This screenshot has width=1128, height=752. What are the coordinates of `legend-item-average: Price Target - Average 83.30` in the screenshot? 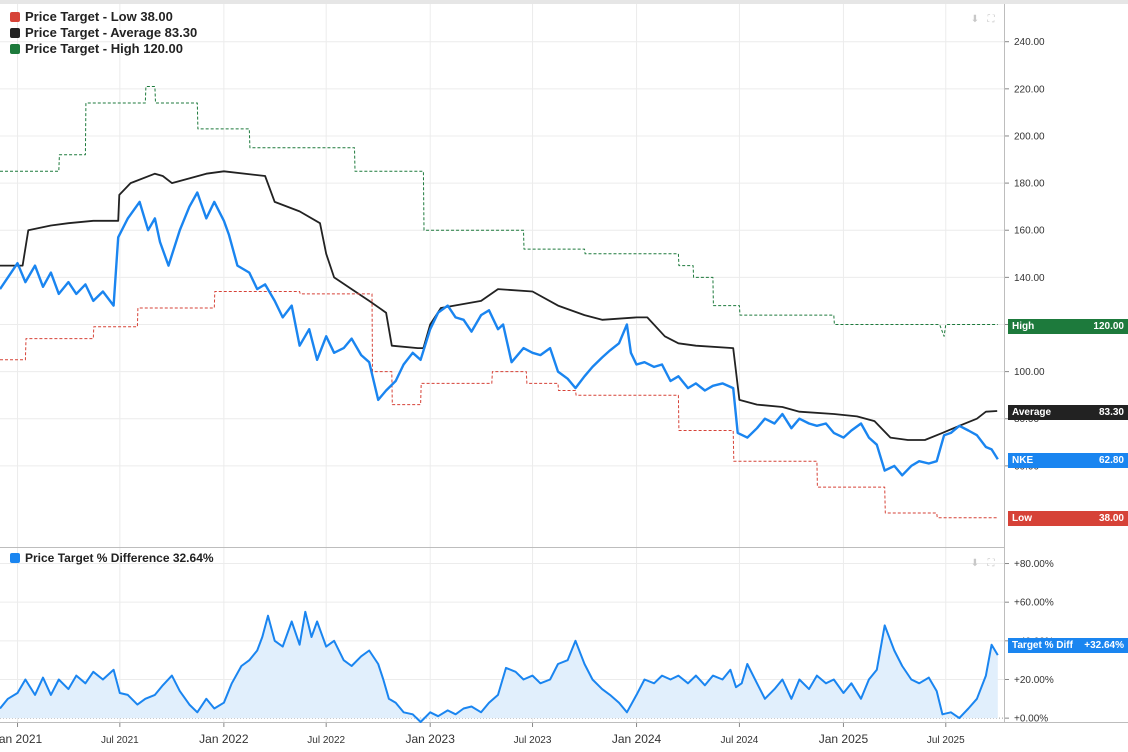 It's located at (103, 33).